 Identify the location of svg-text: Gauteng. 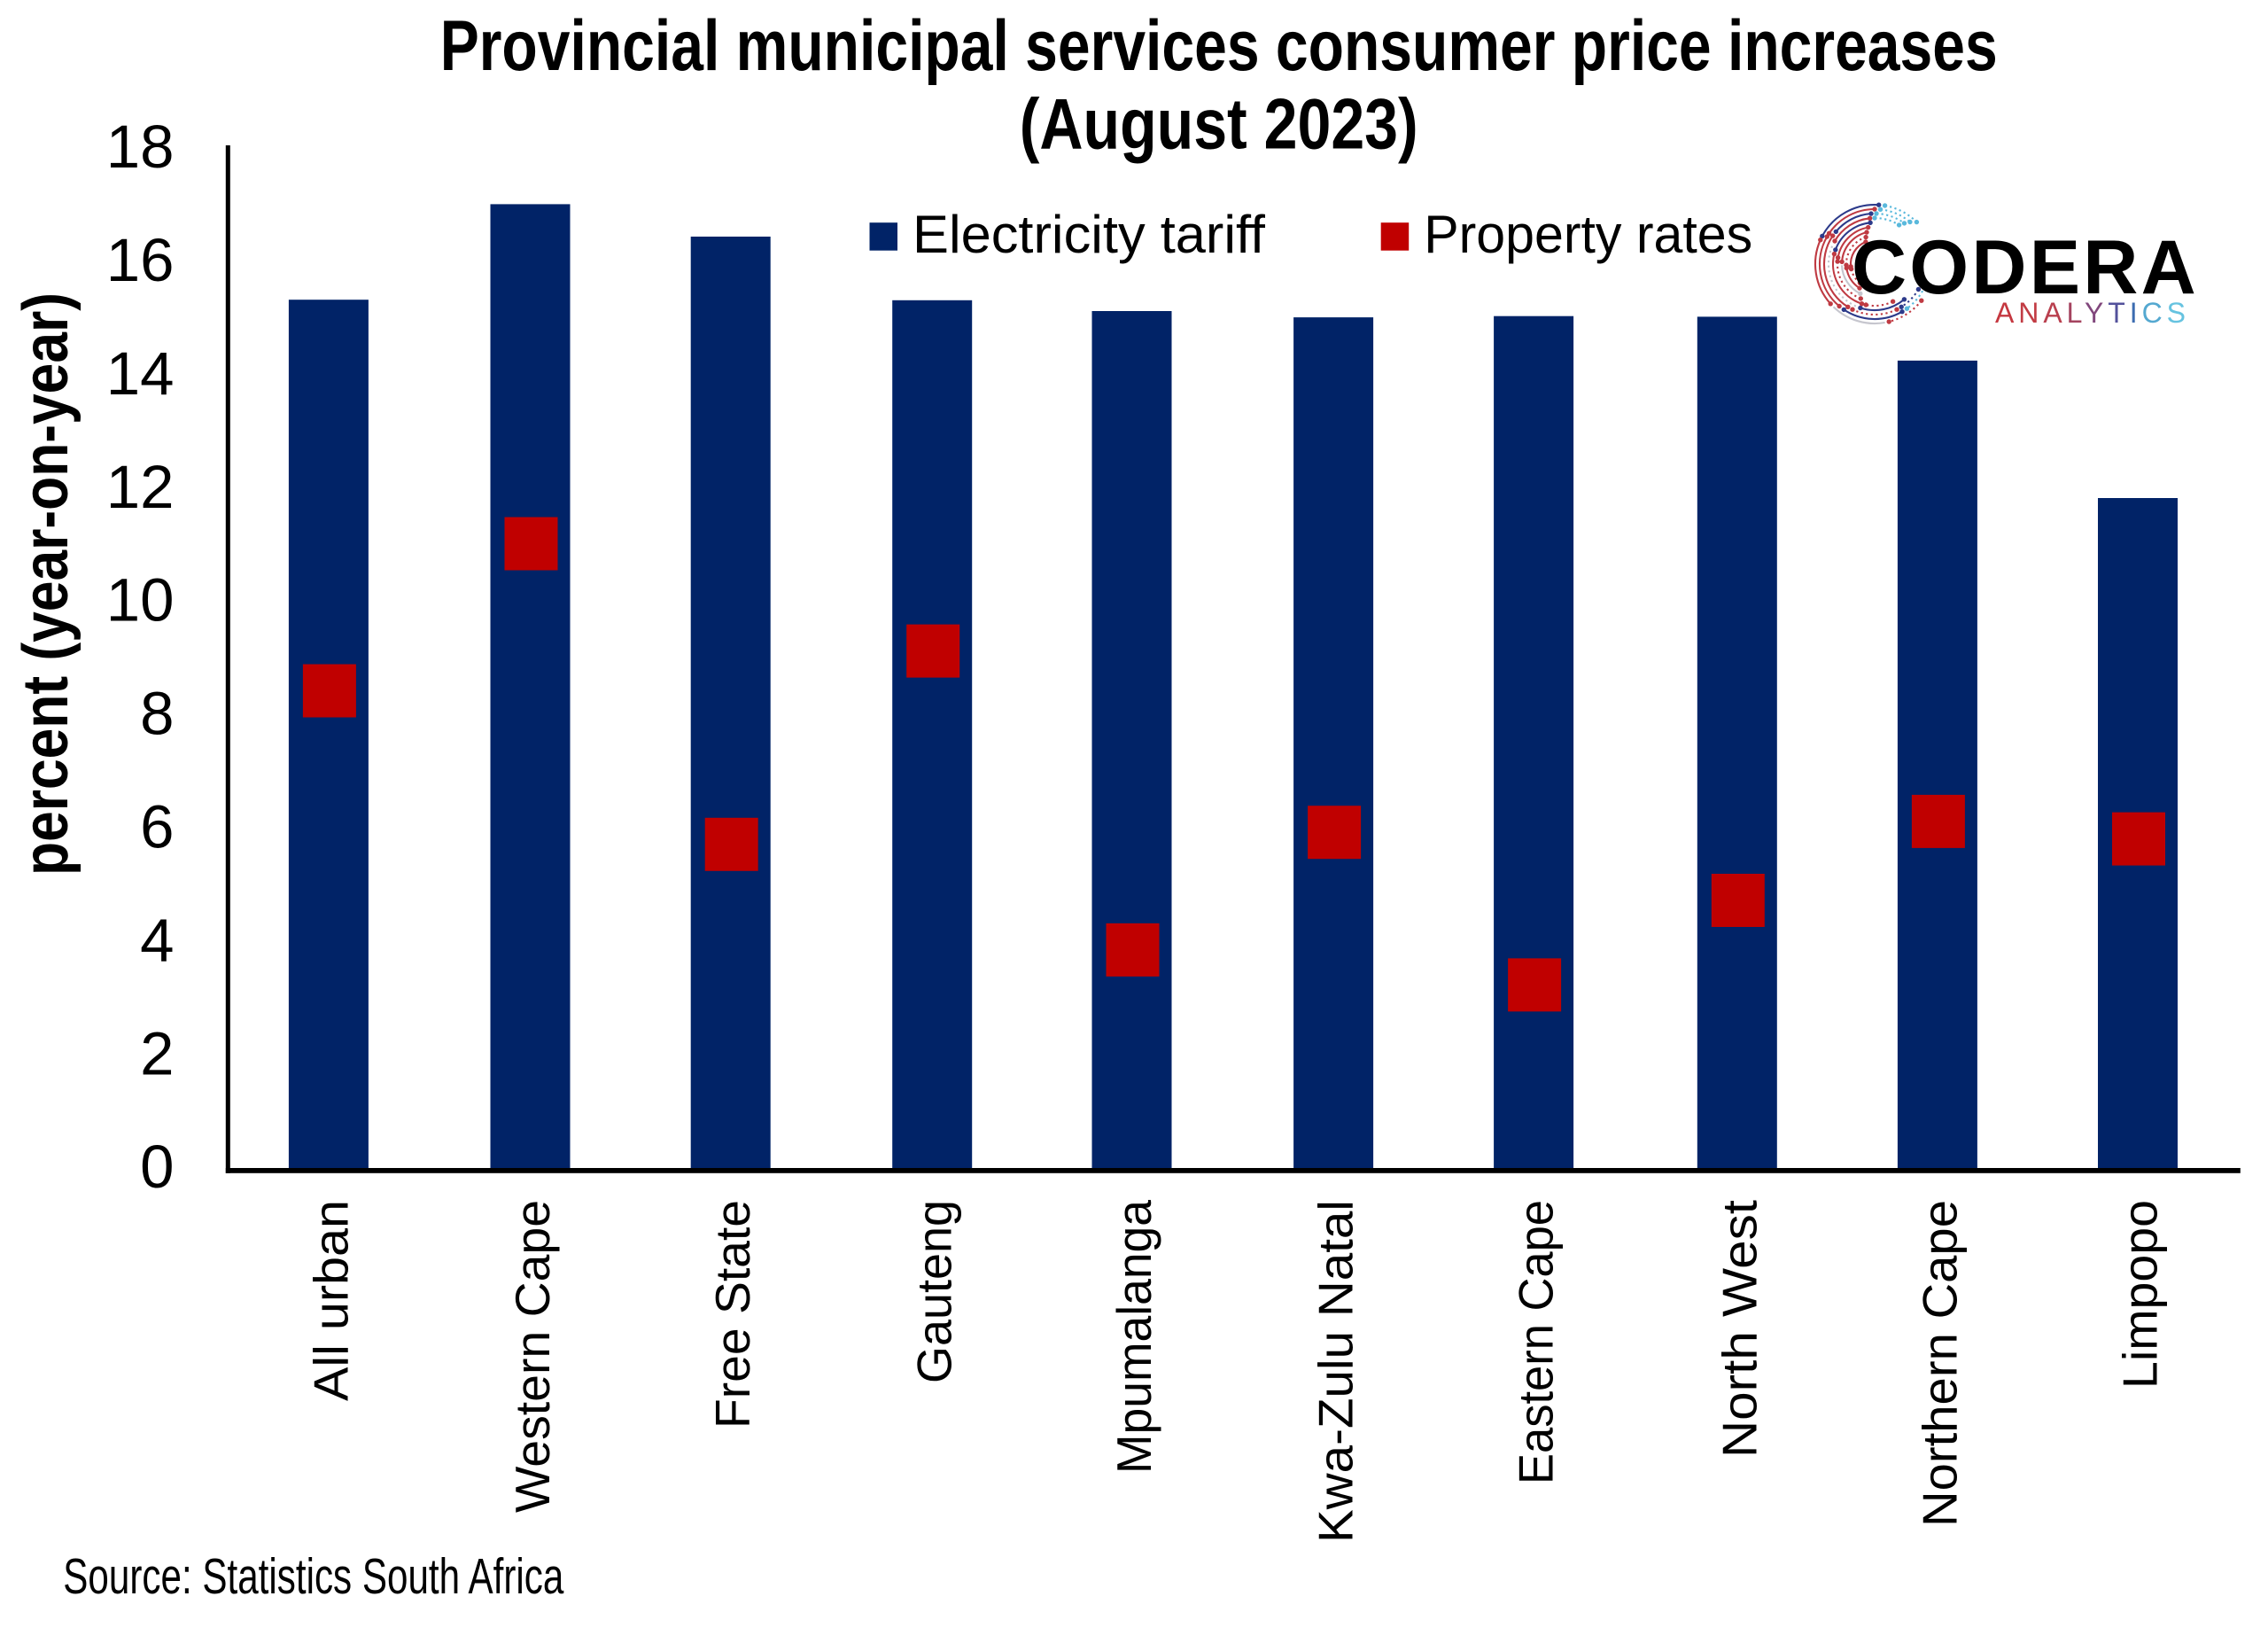
(934, 1291).